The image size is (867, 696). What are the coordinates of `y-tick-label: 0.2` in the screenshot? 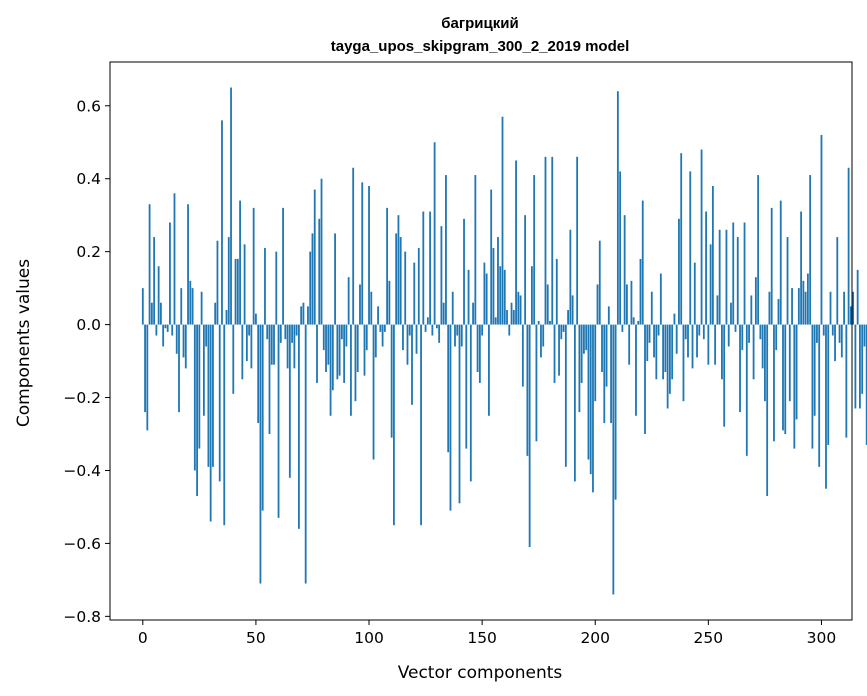 It's located at (88, 252).